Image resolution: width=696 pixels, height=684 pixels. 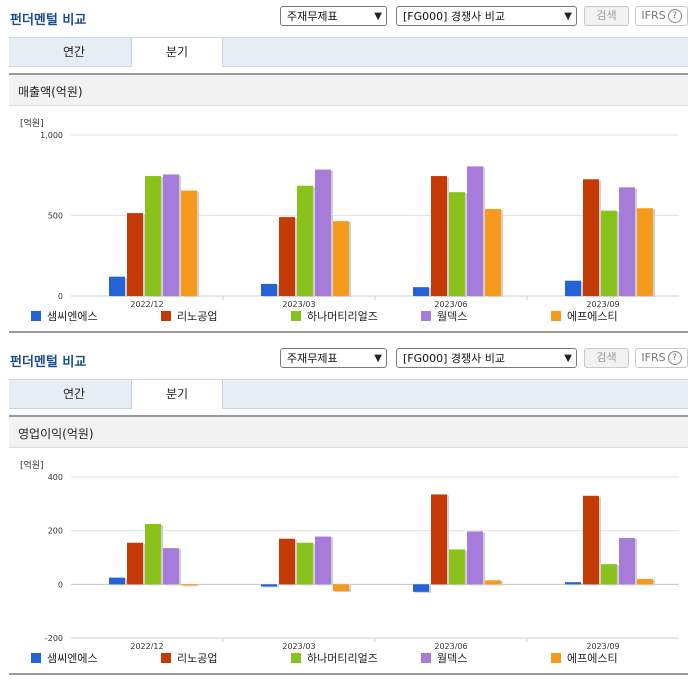 I want to click on chart-header: 영업이익(억원), so click(x=348, y=432).